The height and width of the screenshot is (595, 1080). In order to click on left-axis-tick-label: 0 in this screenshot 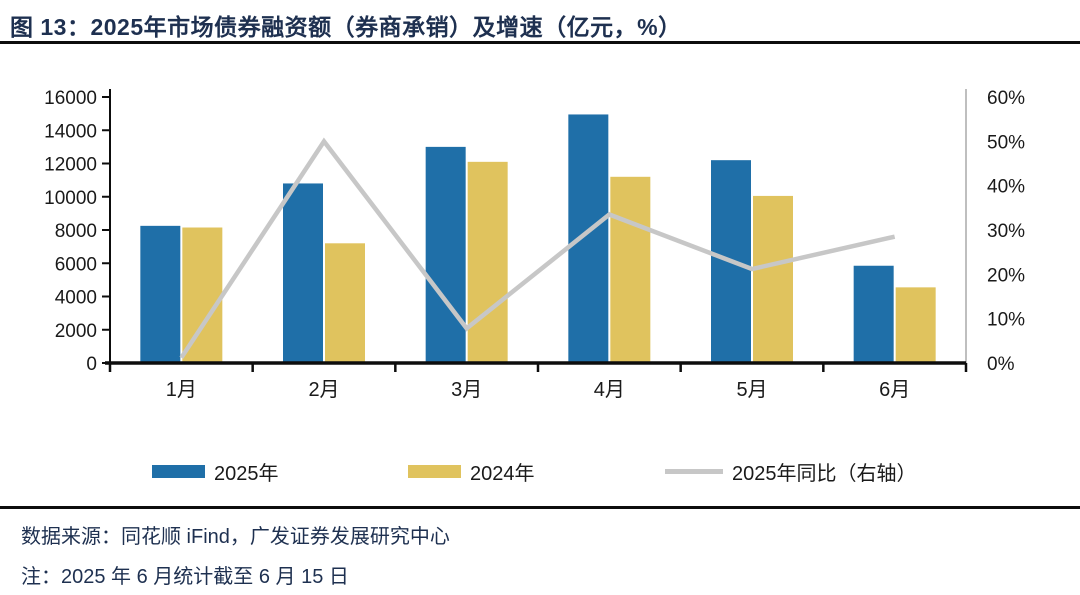, I will do `click(91, 364)`.